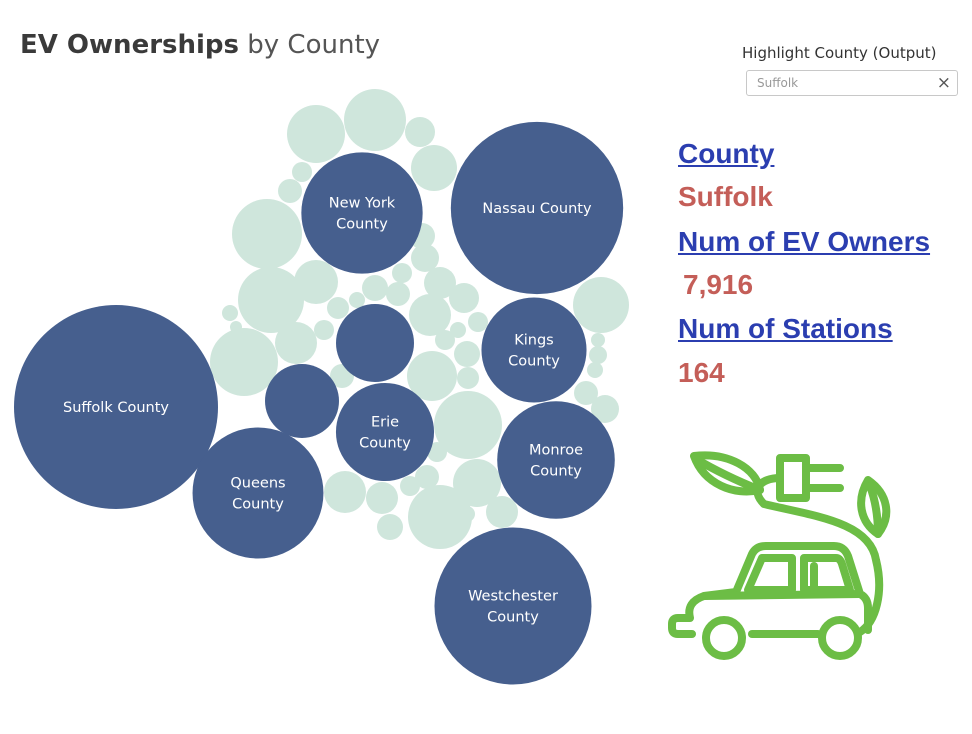 Image resolution: width=972 pixels, height=734 pixels. What do you see at coordinates (257, 484) in the screenshot?
I see `bubble-label: Queens` at bounding box center [257, 484].